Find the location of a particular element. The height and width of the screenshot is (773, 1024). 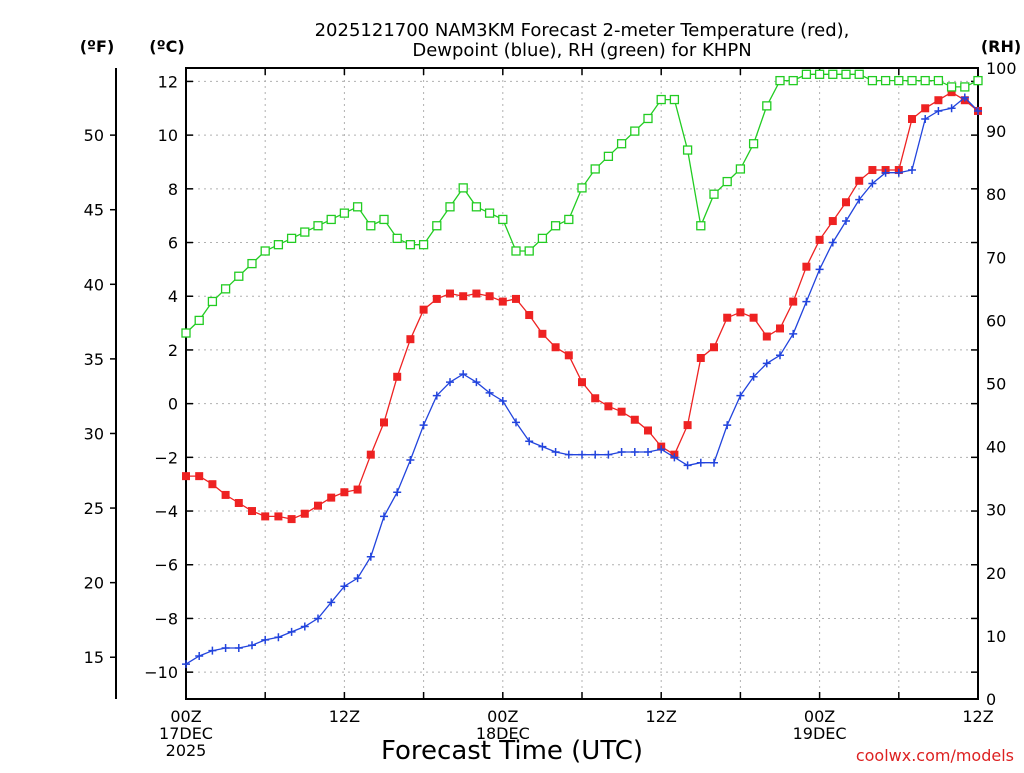

x-tick-label: 2025 is located at coordinates (186, 750).